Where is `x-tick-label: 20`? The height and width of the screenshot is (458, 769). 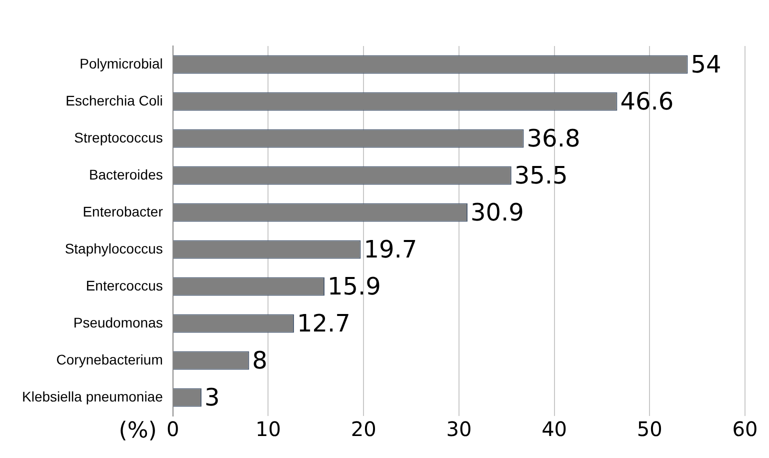
x-tick-label: 20 is located at coordinates (363, 429).